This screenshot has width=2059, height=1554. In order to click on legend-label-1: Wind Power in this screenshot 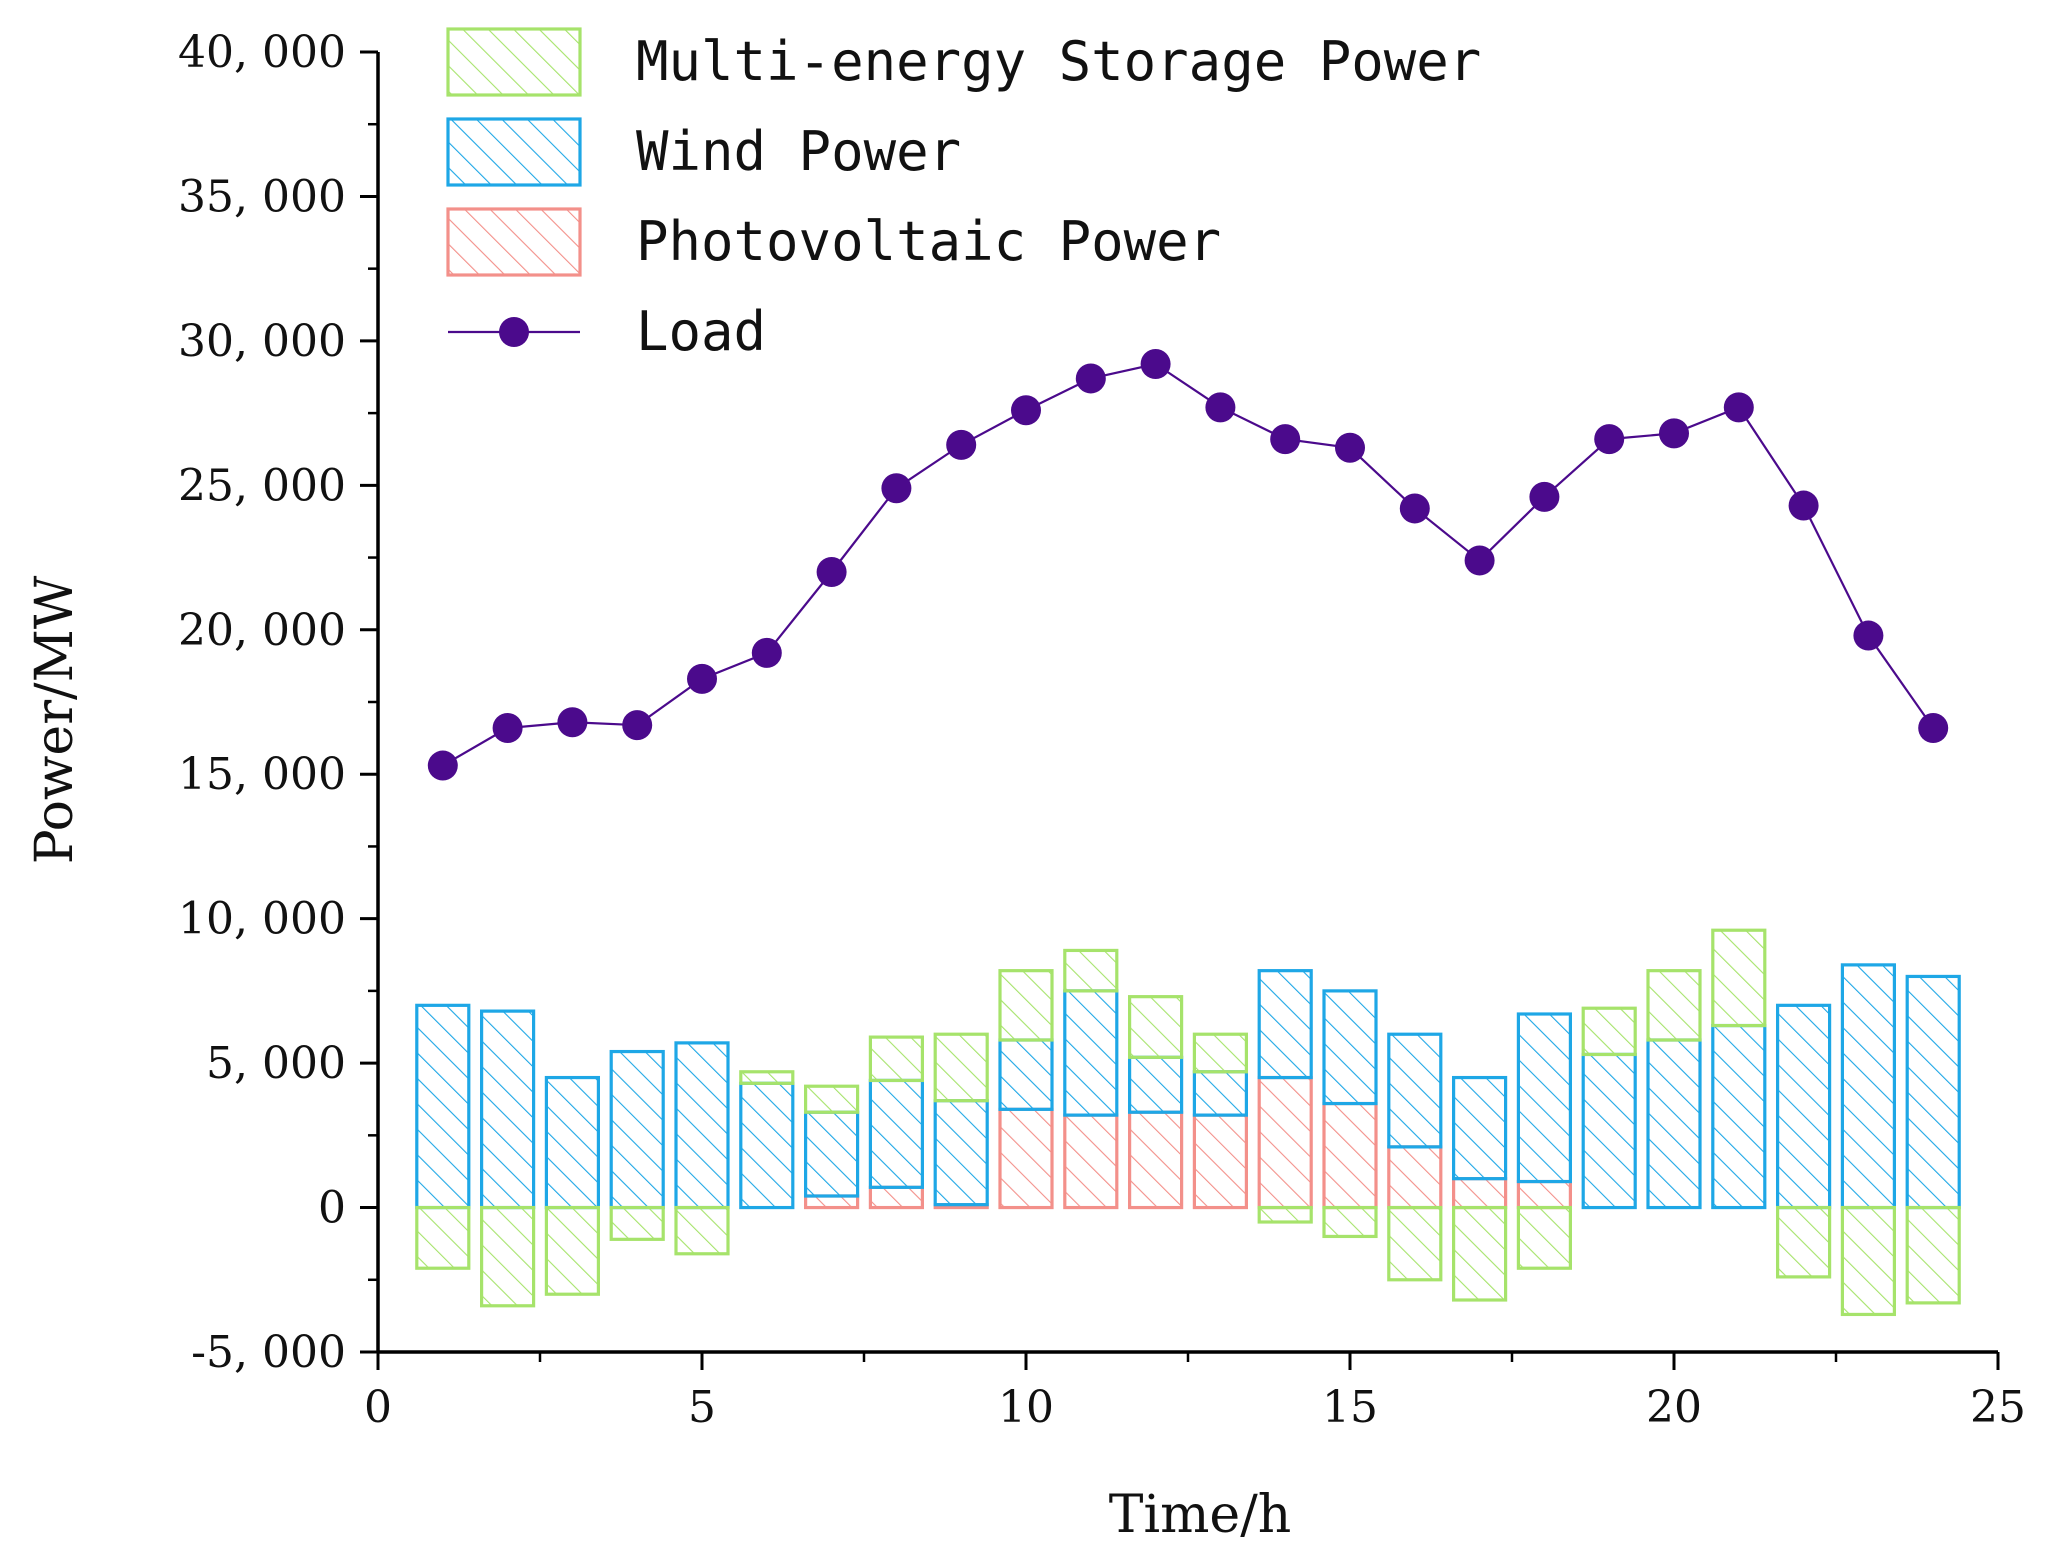, I will do `click(798, 151)`.